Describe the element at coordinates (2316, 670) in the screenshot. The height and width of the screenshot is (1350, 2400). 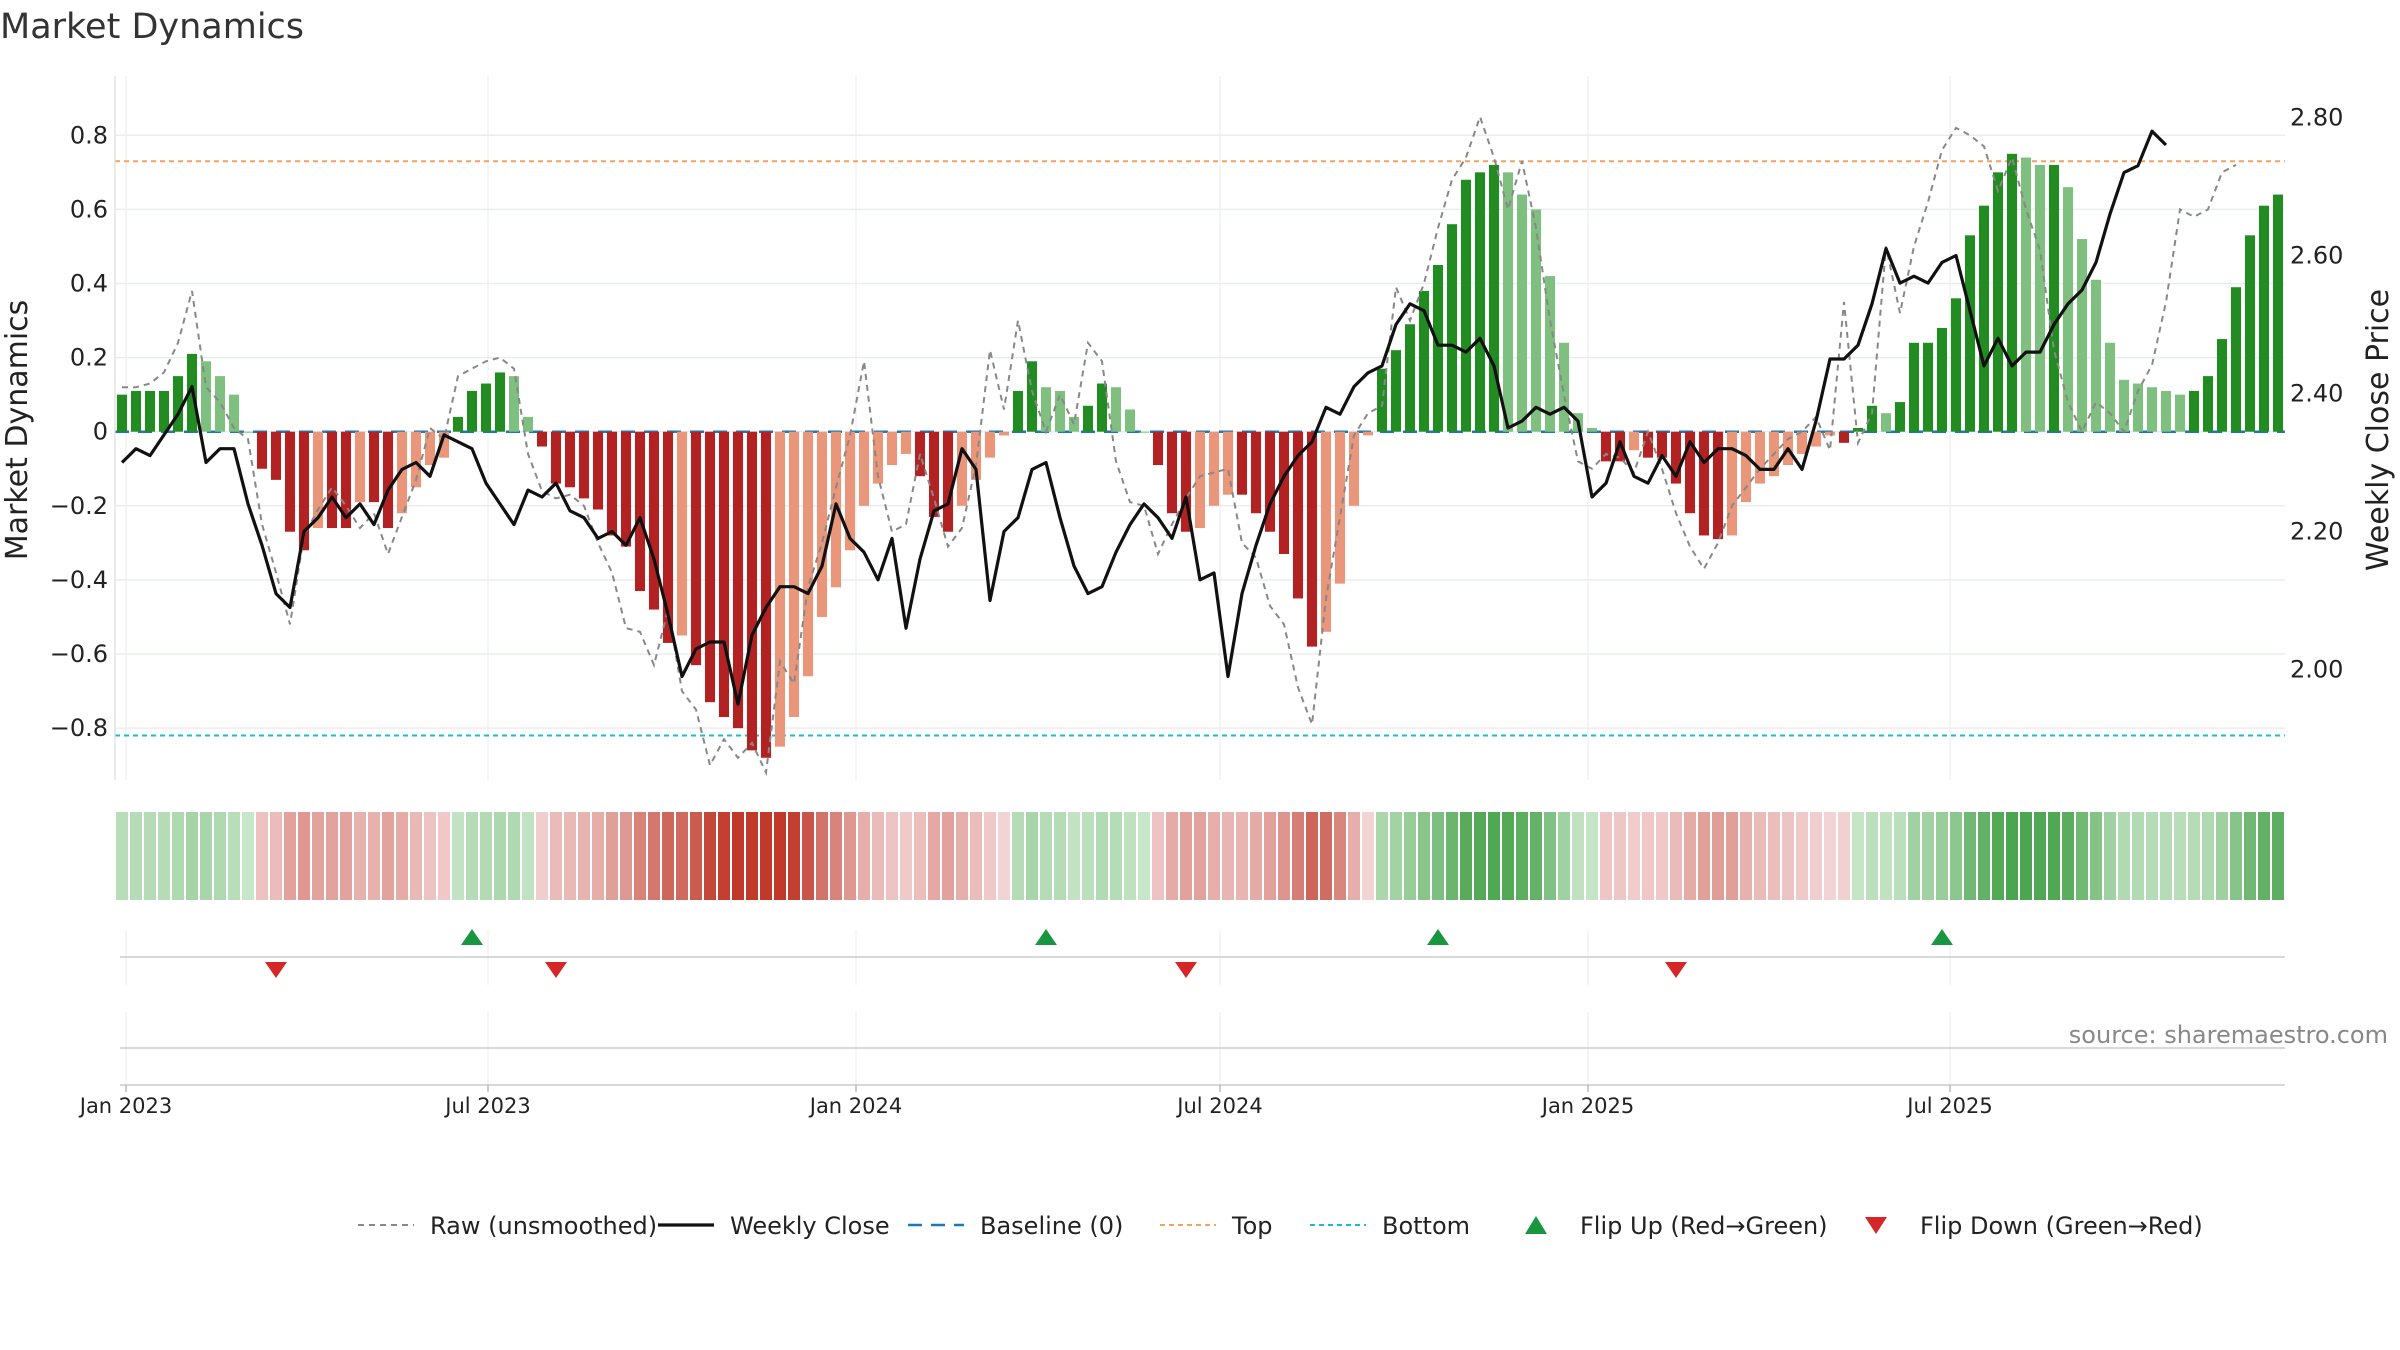
I see `y2-tick-label: 2.00` at that location.